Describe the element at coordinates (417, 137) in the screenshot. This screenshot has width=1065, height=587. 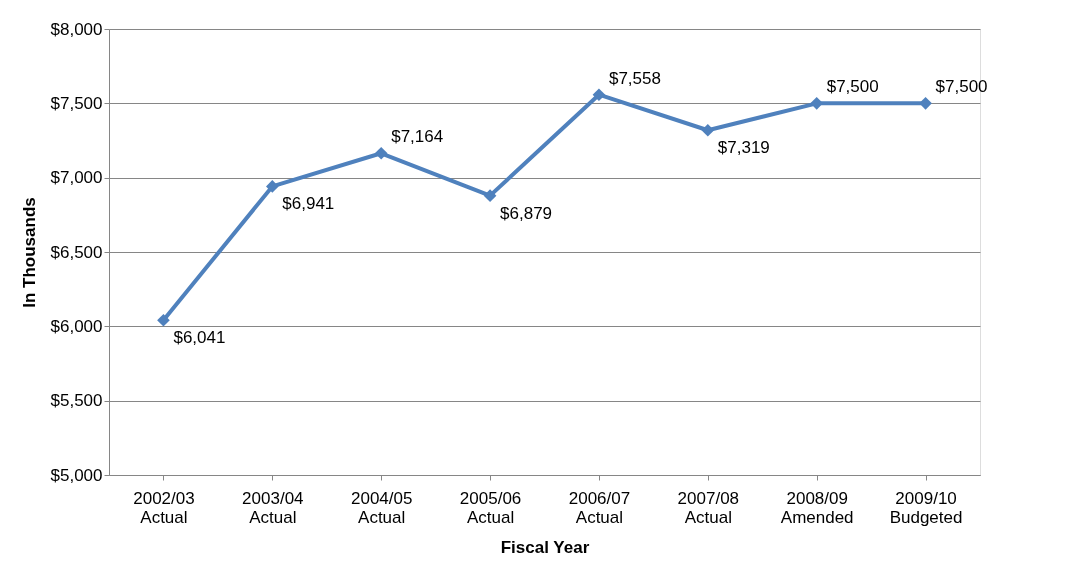
I see `text: $7,164` at that location.